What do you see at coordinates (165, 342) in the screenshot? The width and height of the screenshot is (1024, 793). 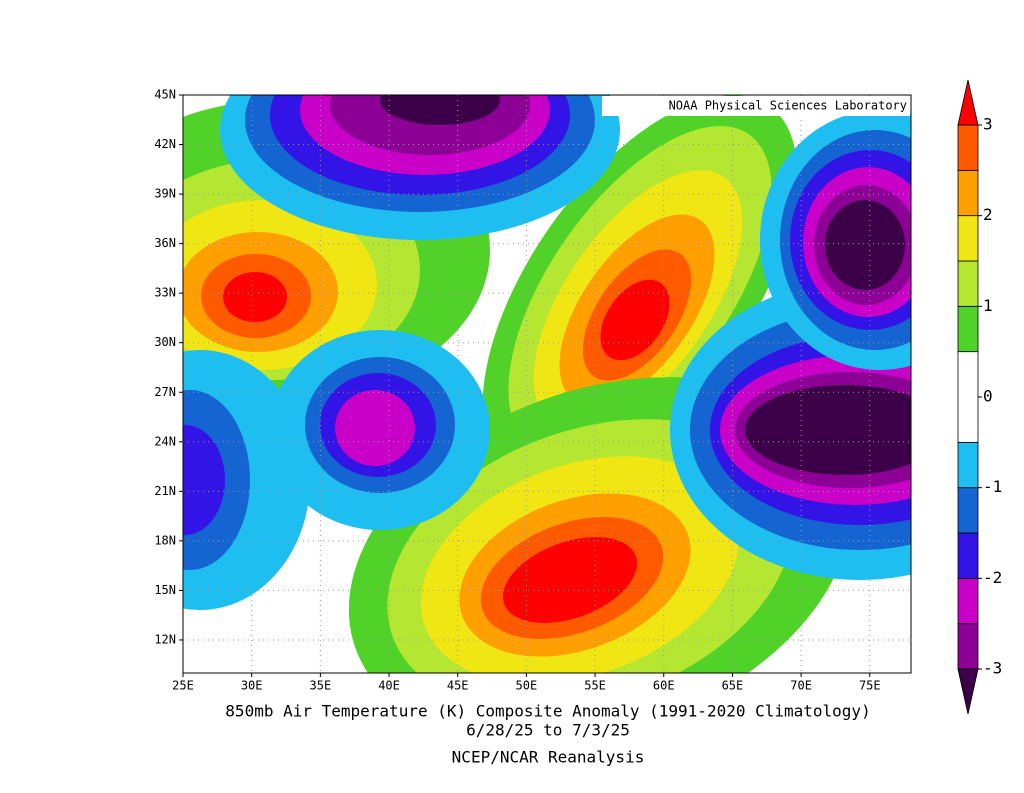 I see `y-tick-label: 30N` at bounding box center [165, 342].